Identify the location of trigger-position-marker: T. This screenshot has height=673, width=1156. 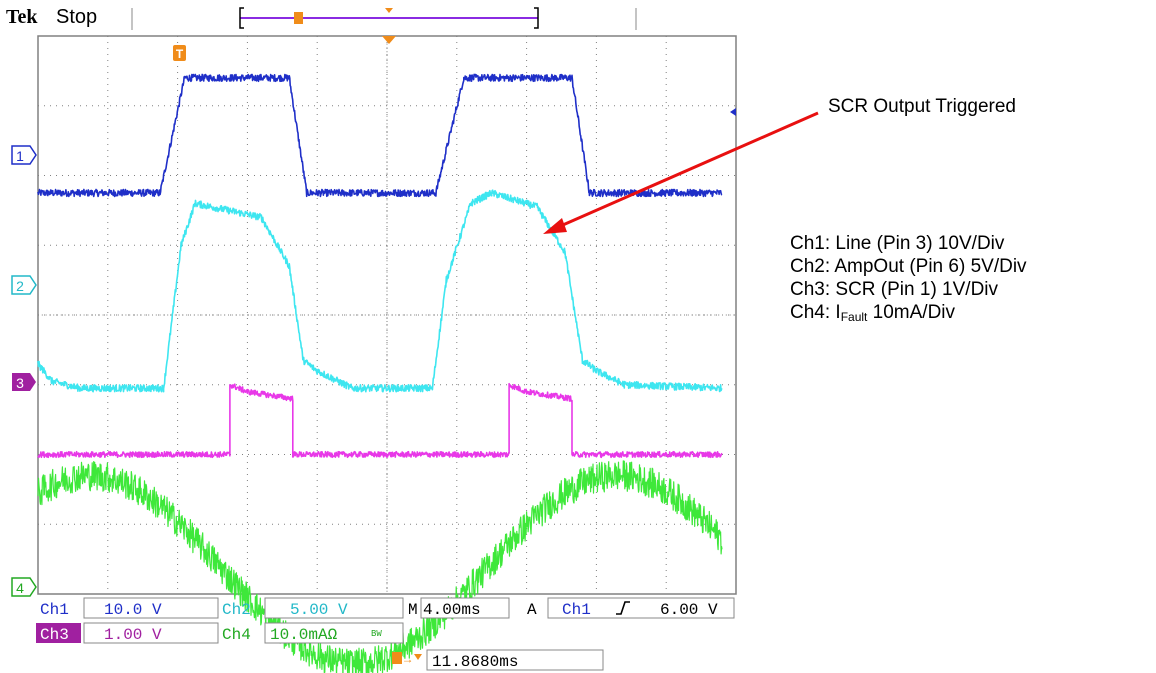
(179, 53).